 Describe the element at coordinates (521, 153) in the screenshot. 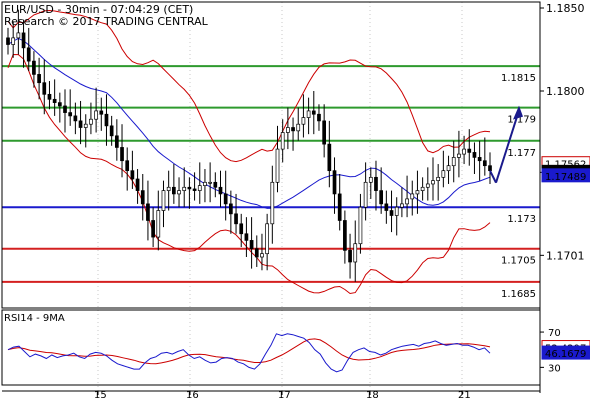

I see `level-label-resistance: 1.177` at that location.